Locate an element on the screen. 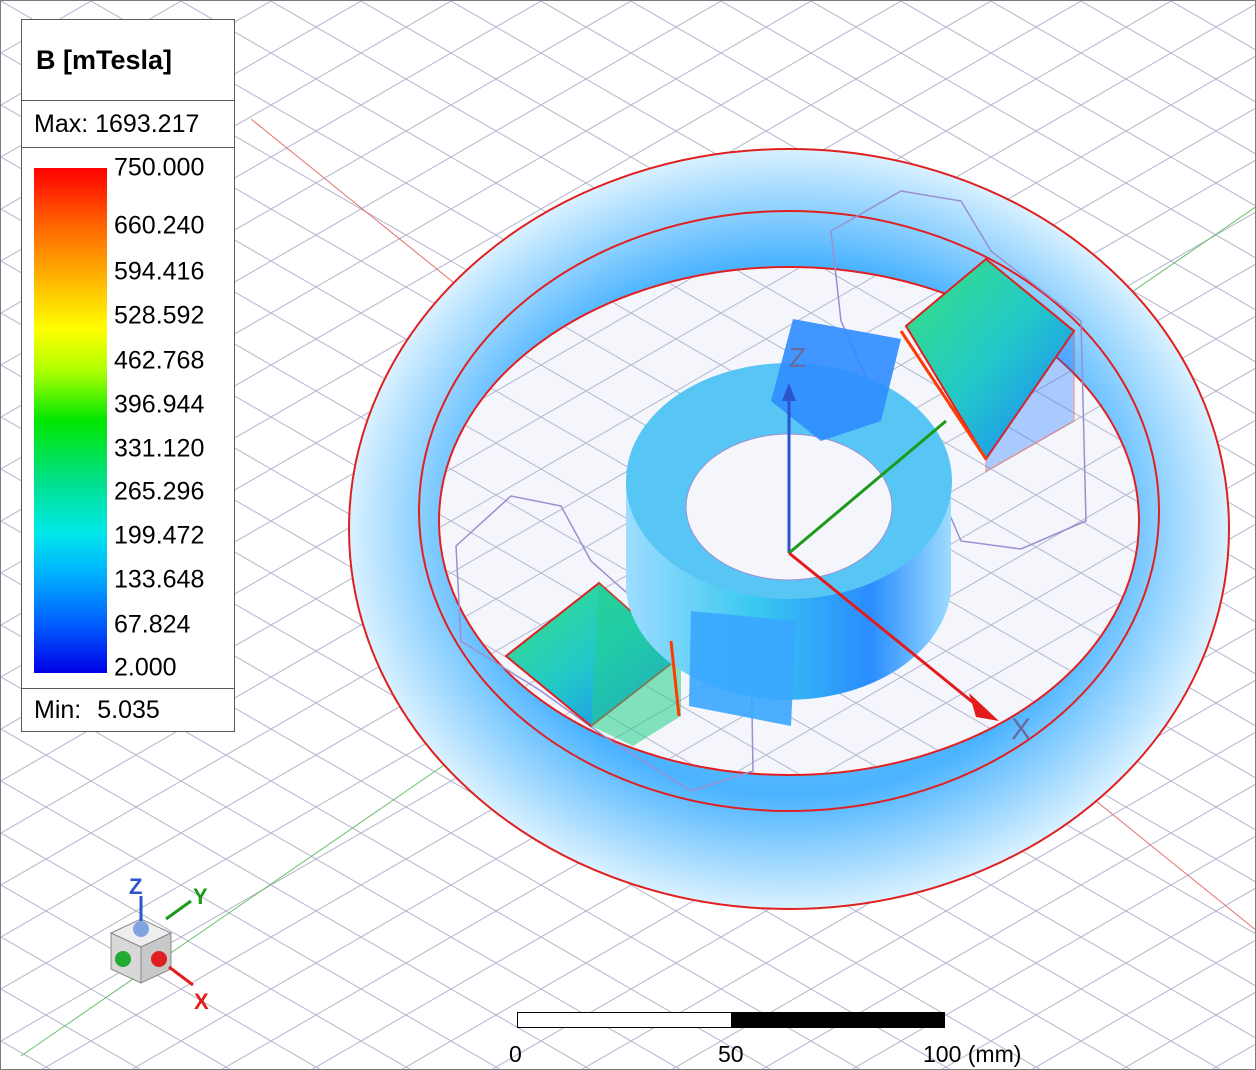  legend-tick: 331.120 is located at coordinates (159, 448).